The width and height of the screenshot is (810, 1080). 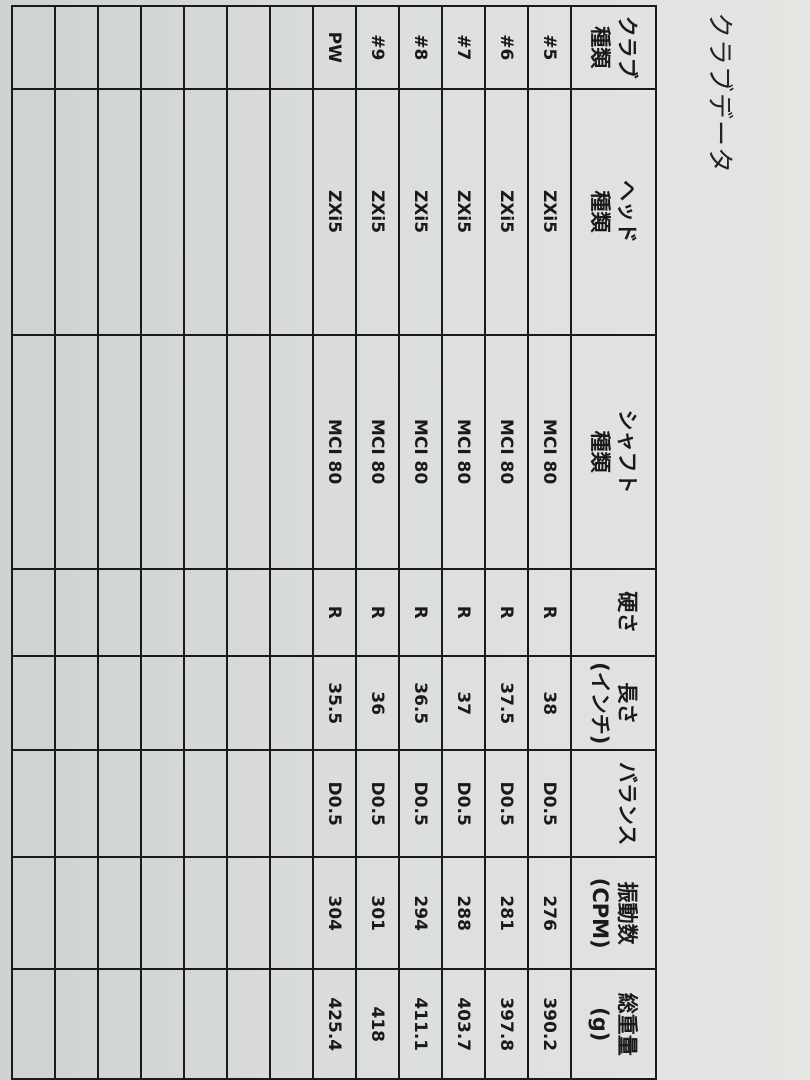 What do you see at coordinates (334, 703) in the screenshot?
I see `cell-length: 35.5` at bounding box center [334, 703].